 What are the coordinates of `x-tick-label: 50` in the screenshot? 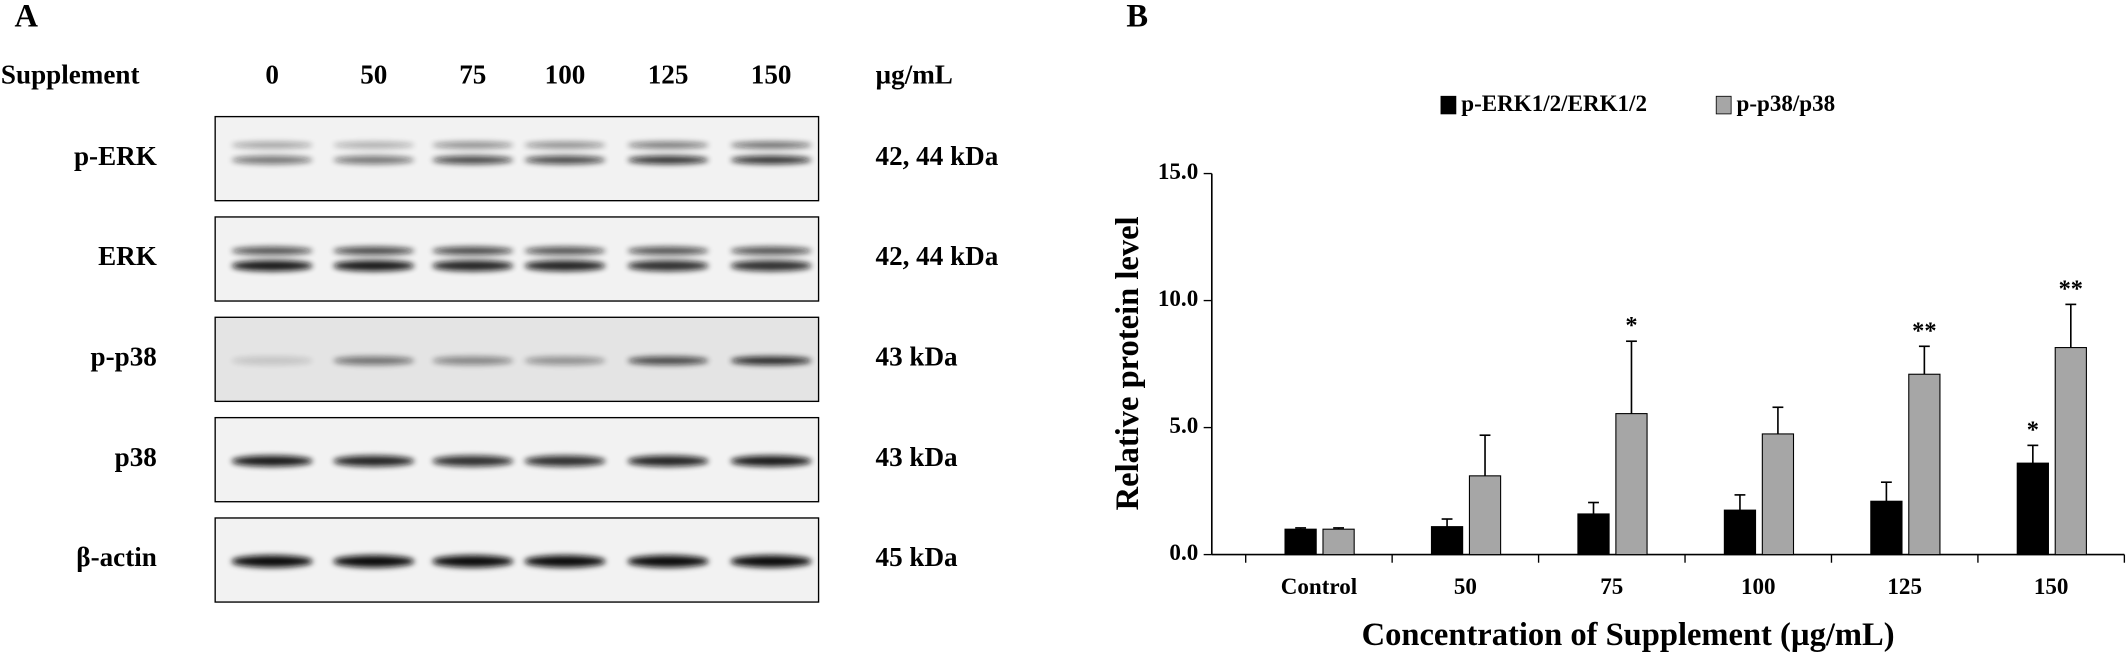 It's located at (1465, 586).